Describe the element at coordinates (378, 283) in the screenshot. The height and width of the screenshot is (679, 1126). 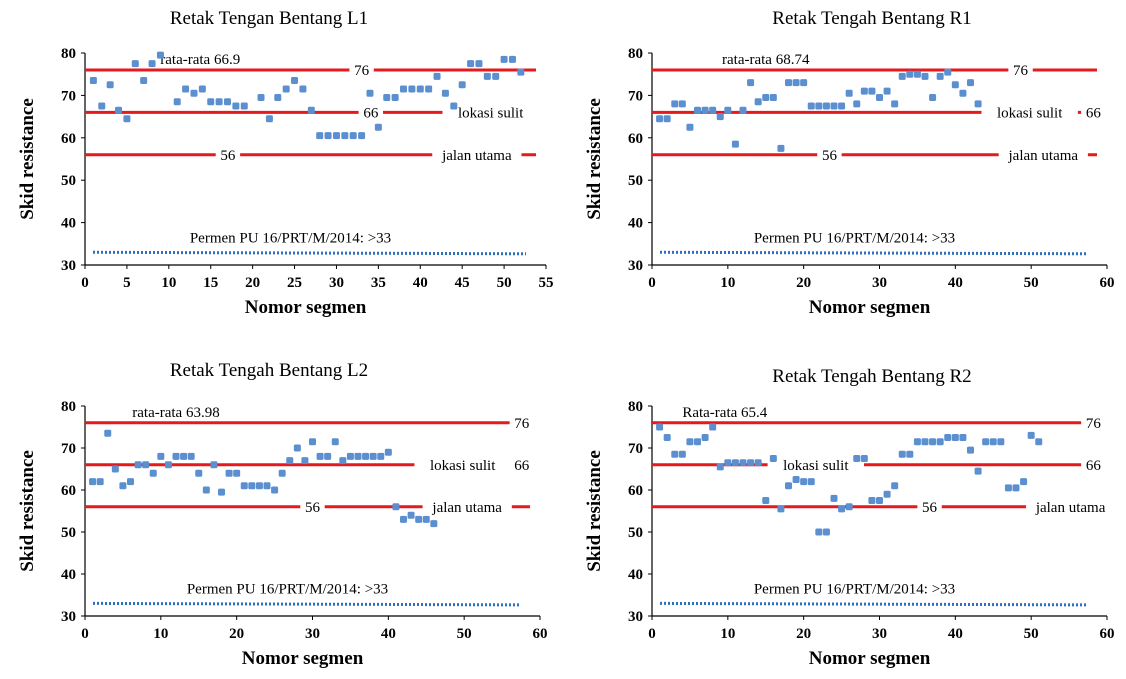
I see `x-tick-label: 35` at that location.